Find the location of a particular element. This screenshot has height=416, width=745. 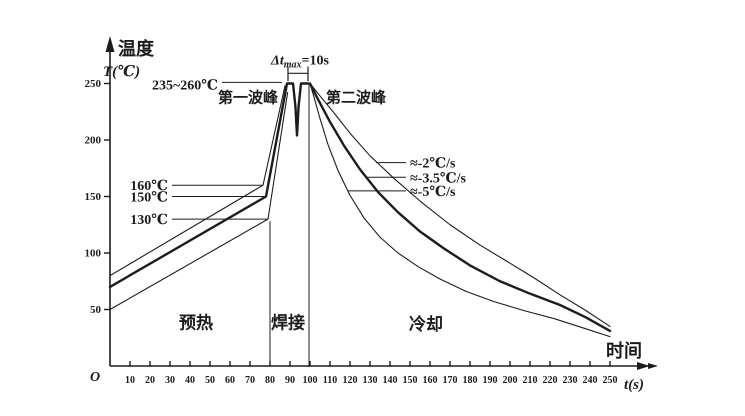

x-tick-label: 160 is located at coordinates (430, 380).